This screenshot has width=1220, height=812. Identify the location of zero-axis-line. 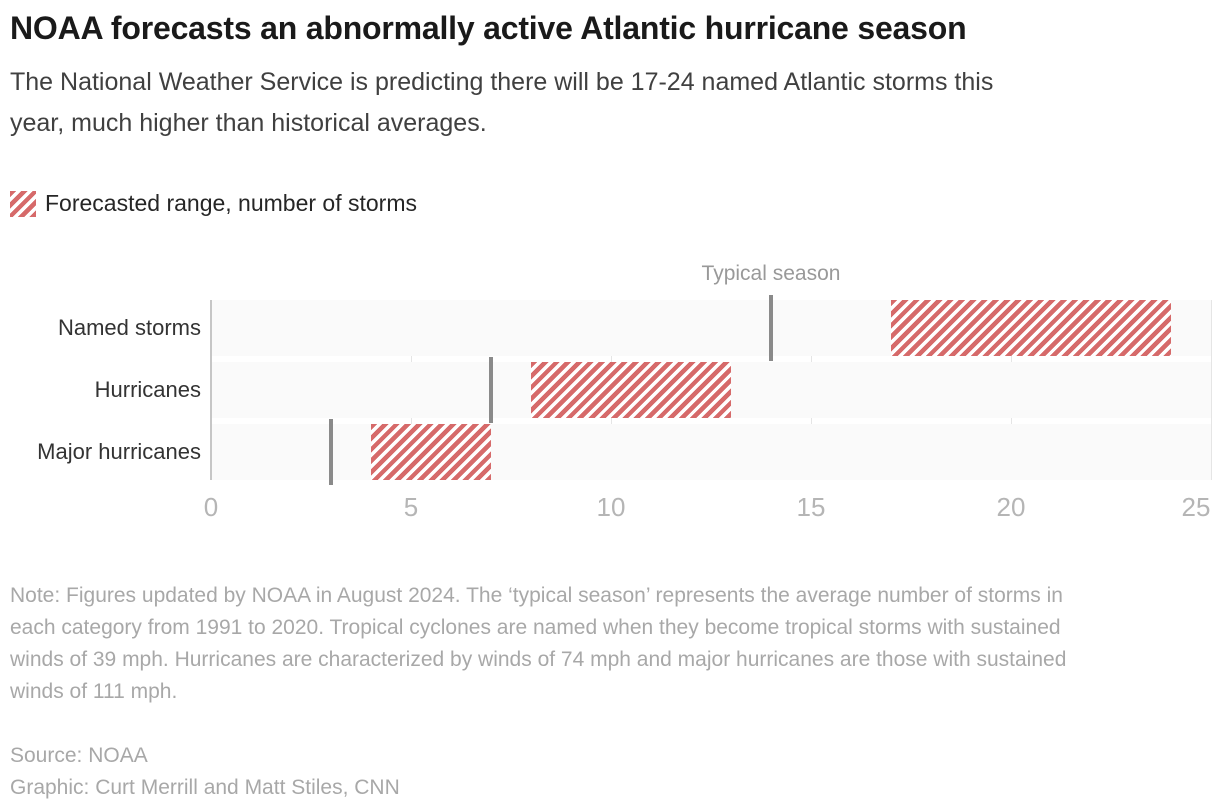
(211, 390).